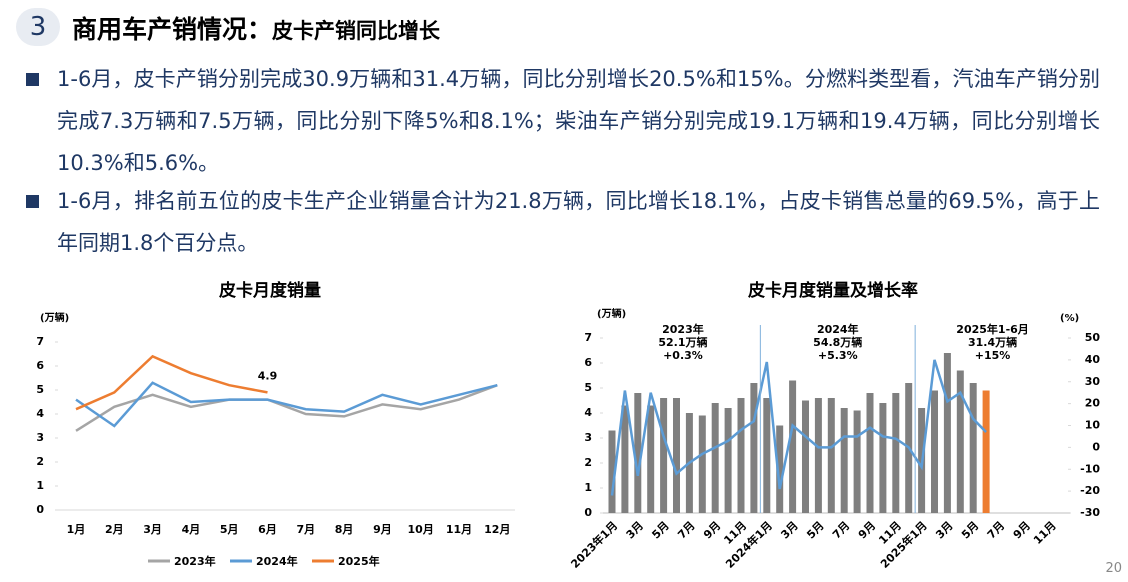 The height and width of the screenshot is (582, 1128). What do you see at coordinates (798, 427) in the screenshot?
I see `growth-line` at bounding box center [798, 427].